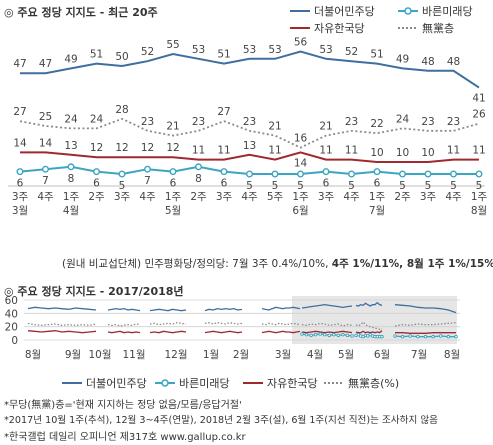 The height and width of the screenshot is (445, 493). What do you see at coordinates (121, 57) in the screenshot?
I see `series-0-label-4: 50` at bounding box center [121, 57].